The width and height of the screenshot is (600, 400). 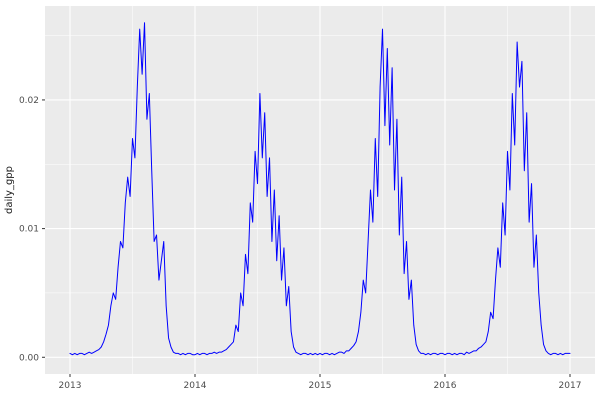 I want to click on y-tick-label: 0.00, so click(x=29, y=358).